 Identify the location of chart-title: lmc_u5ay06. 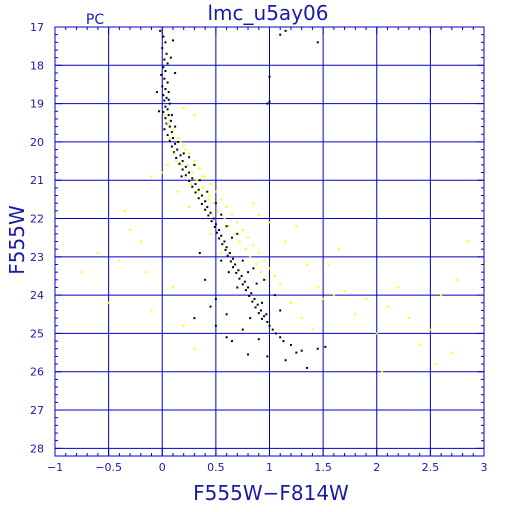
(268, 13).